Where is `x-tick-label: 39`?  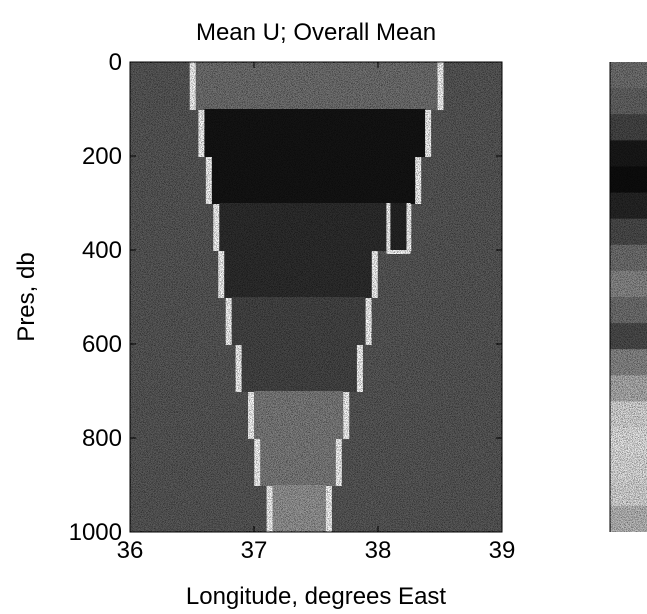
x-tick-label: 39 is located at coordinates (502, 550).